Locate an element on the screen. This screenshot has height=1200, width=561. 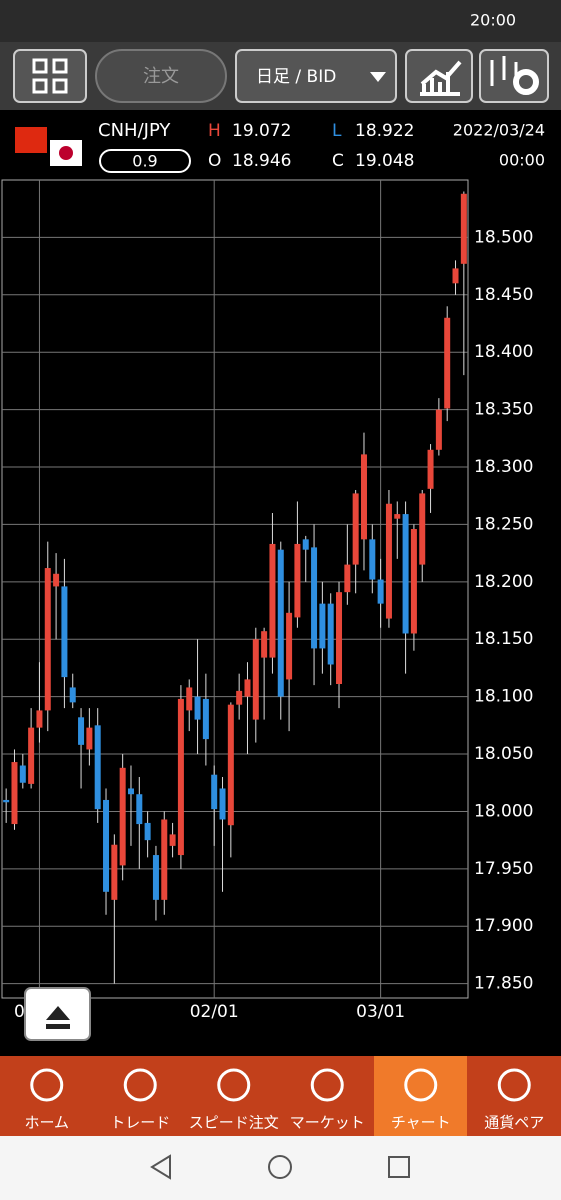
y-tick-label: 18.250 is located at coordinates (503, 524).